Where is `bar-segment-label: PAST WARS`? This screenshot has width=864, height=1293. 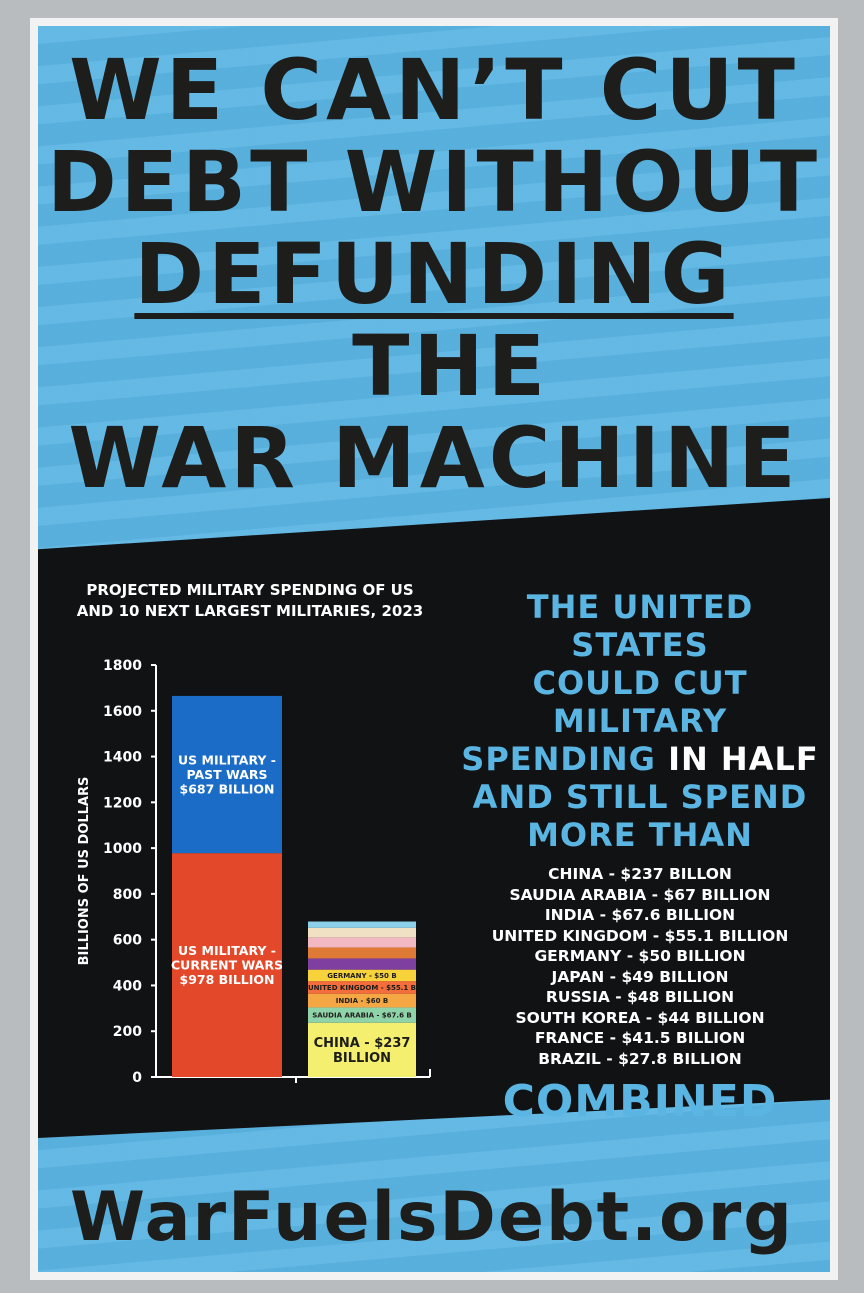
bar-segment-label: PAST WARS is located at coordinates (226, 774).